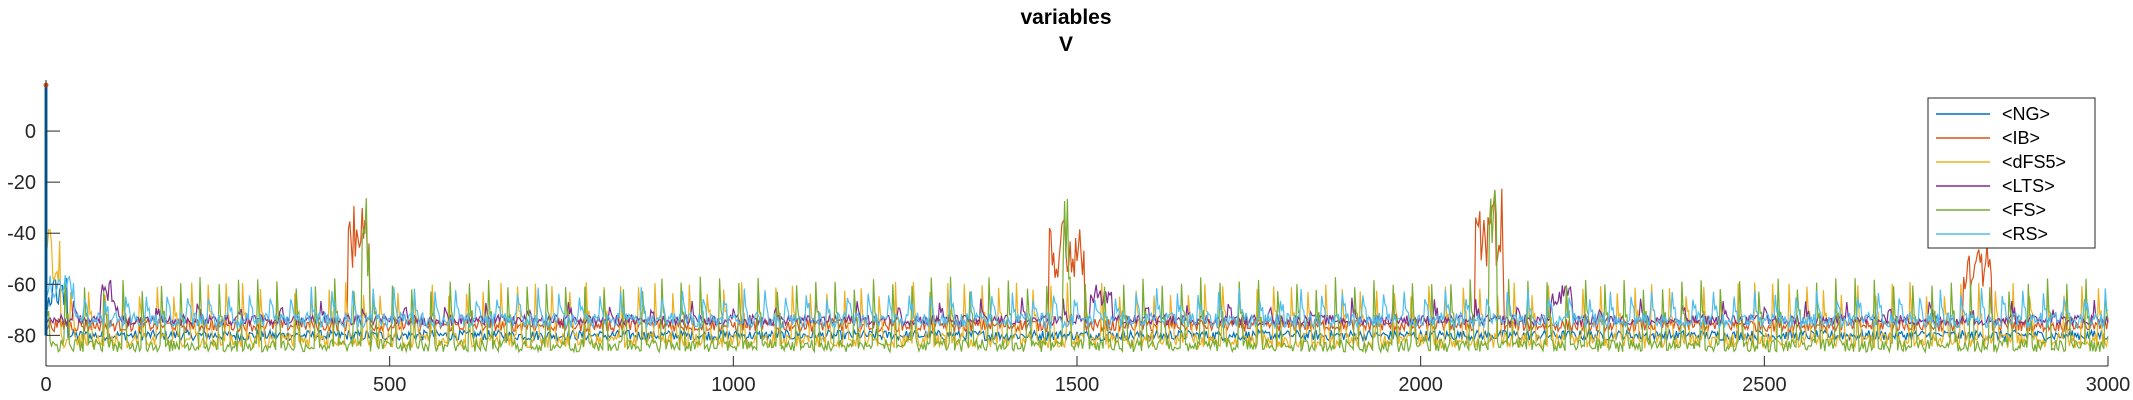 This screenshot has height=400, width=2133. What do you see at coordinates (2034, 162) in the screenshot?
I see `legend-label: <dFS5>` at bounding box center [2034, 162].